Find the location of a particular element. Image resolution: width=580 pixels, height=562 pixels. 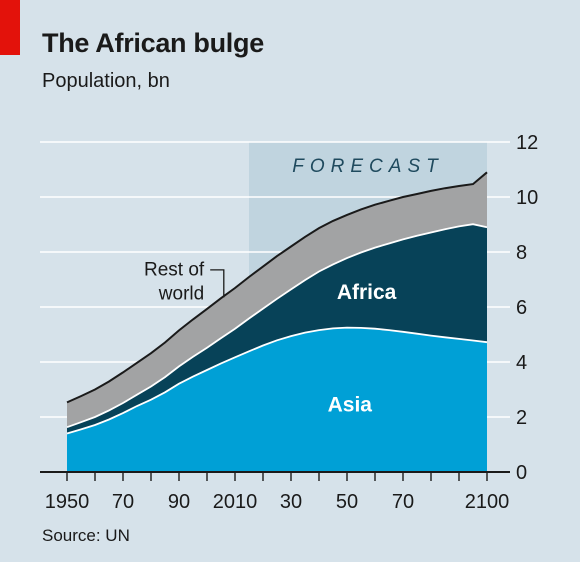

x-tick-label-1970: 70 is located at coordinates (123, 502).